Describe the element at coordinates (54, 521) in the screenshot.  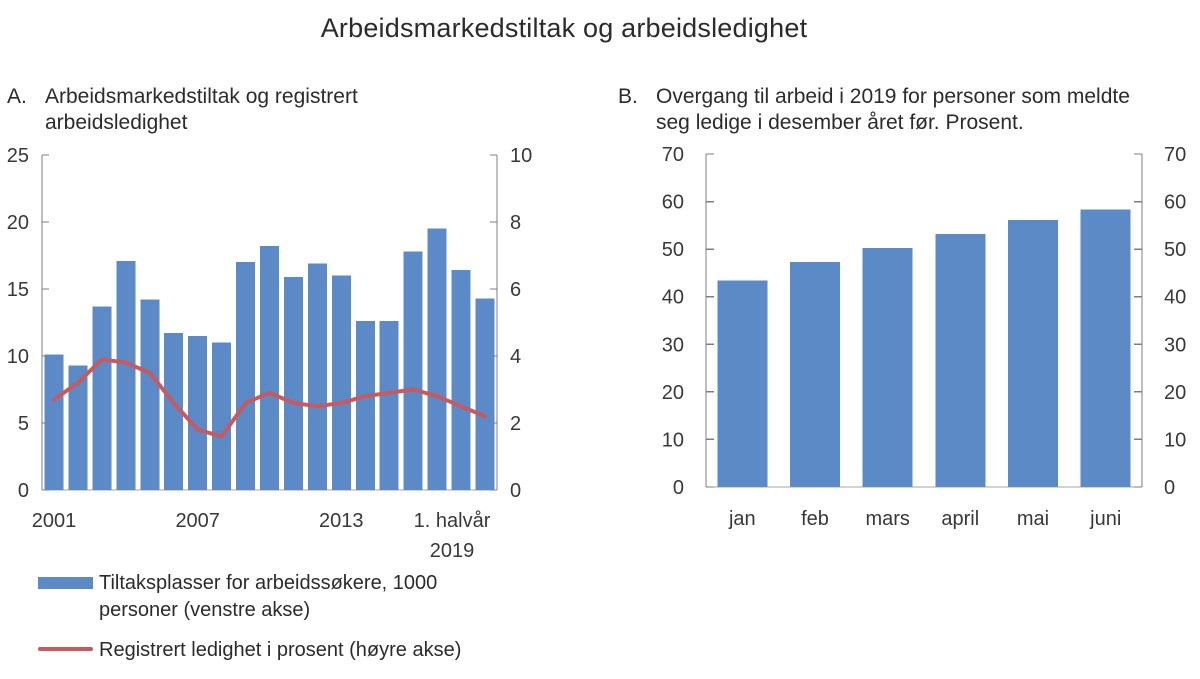
I see `x-tick-label: 2001` at that location.